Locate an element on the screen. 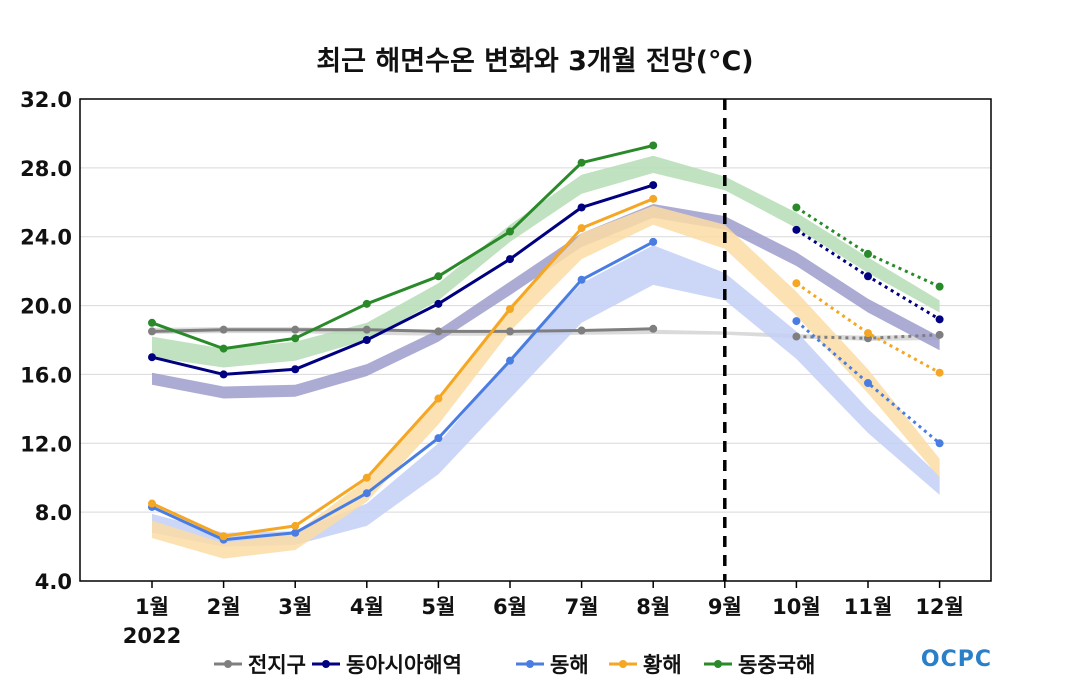 Image resolution: width=1070 pixels, height=700 pixels. x-tick-label: 7월 is located at coordinates (582, 607).